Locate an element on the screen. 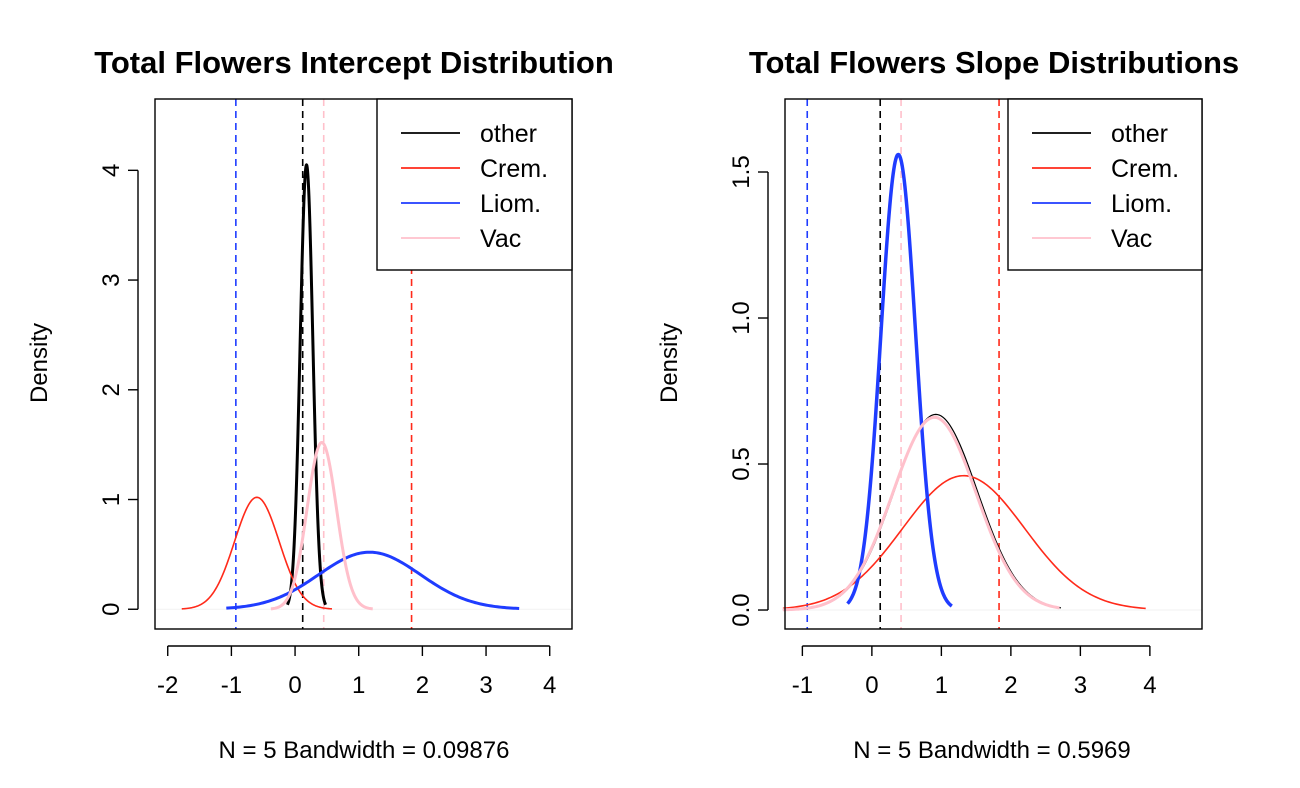  x-tick-label-intercept: 3 is located at coordinates (485, 685).